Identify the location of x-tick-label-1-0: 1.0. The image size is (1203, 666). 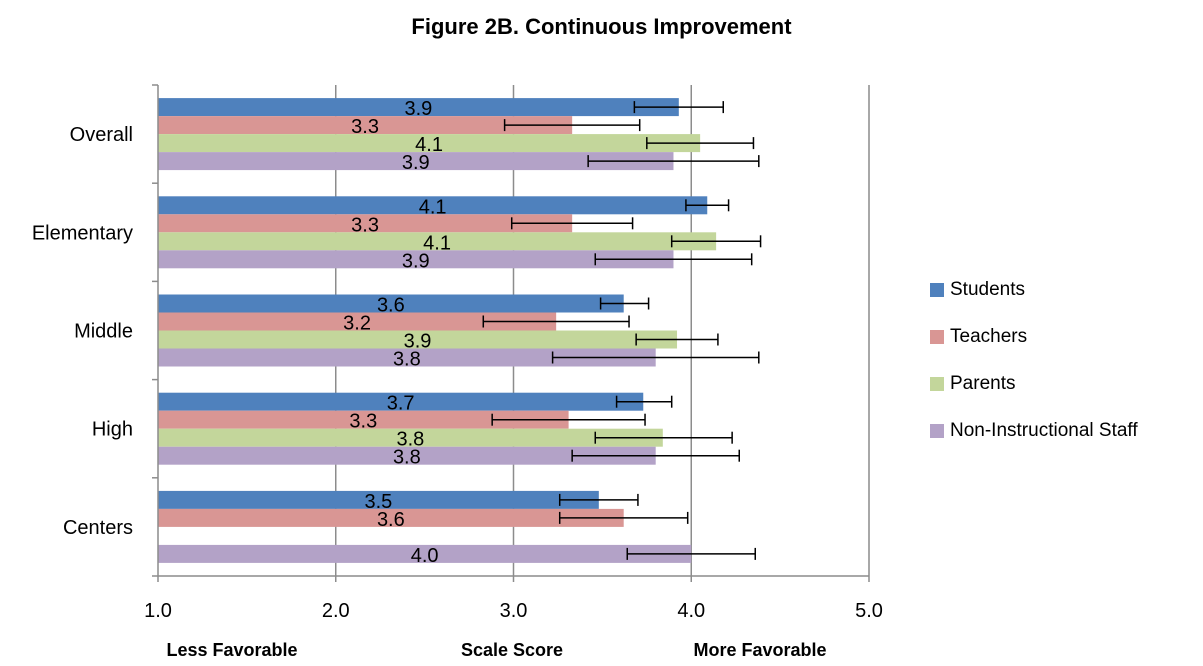
(158, 611).